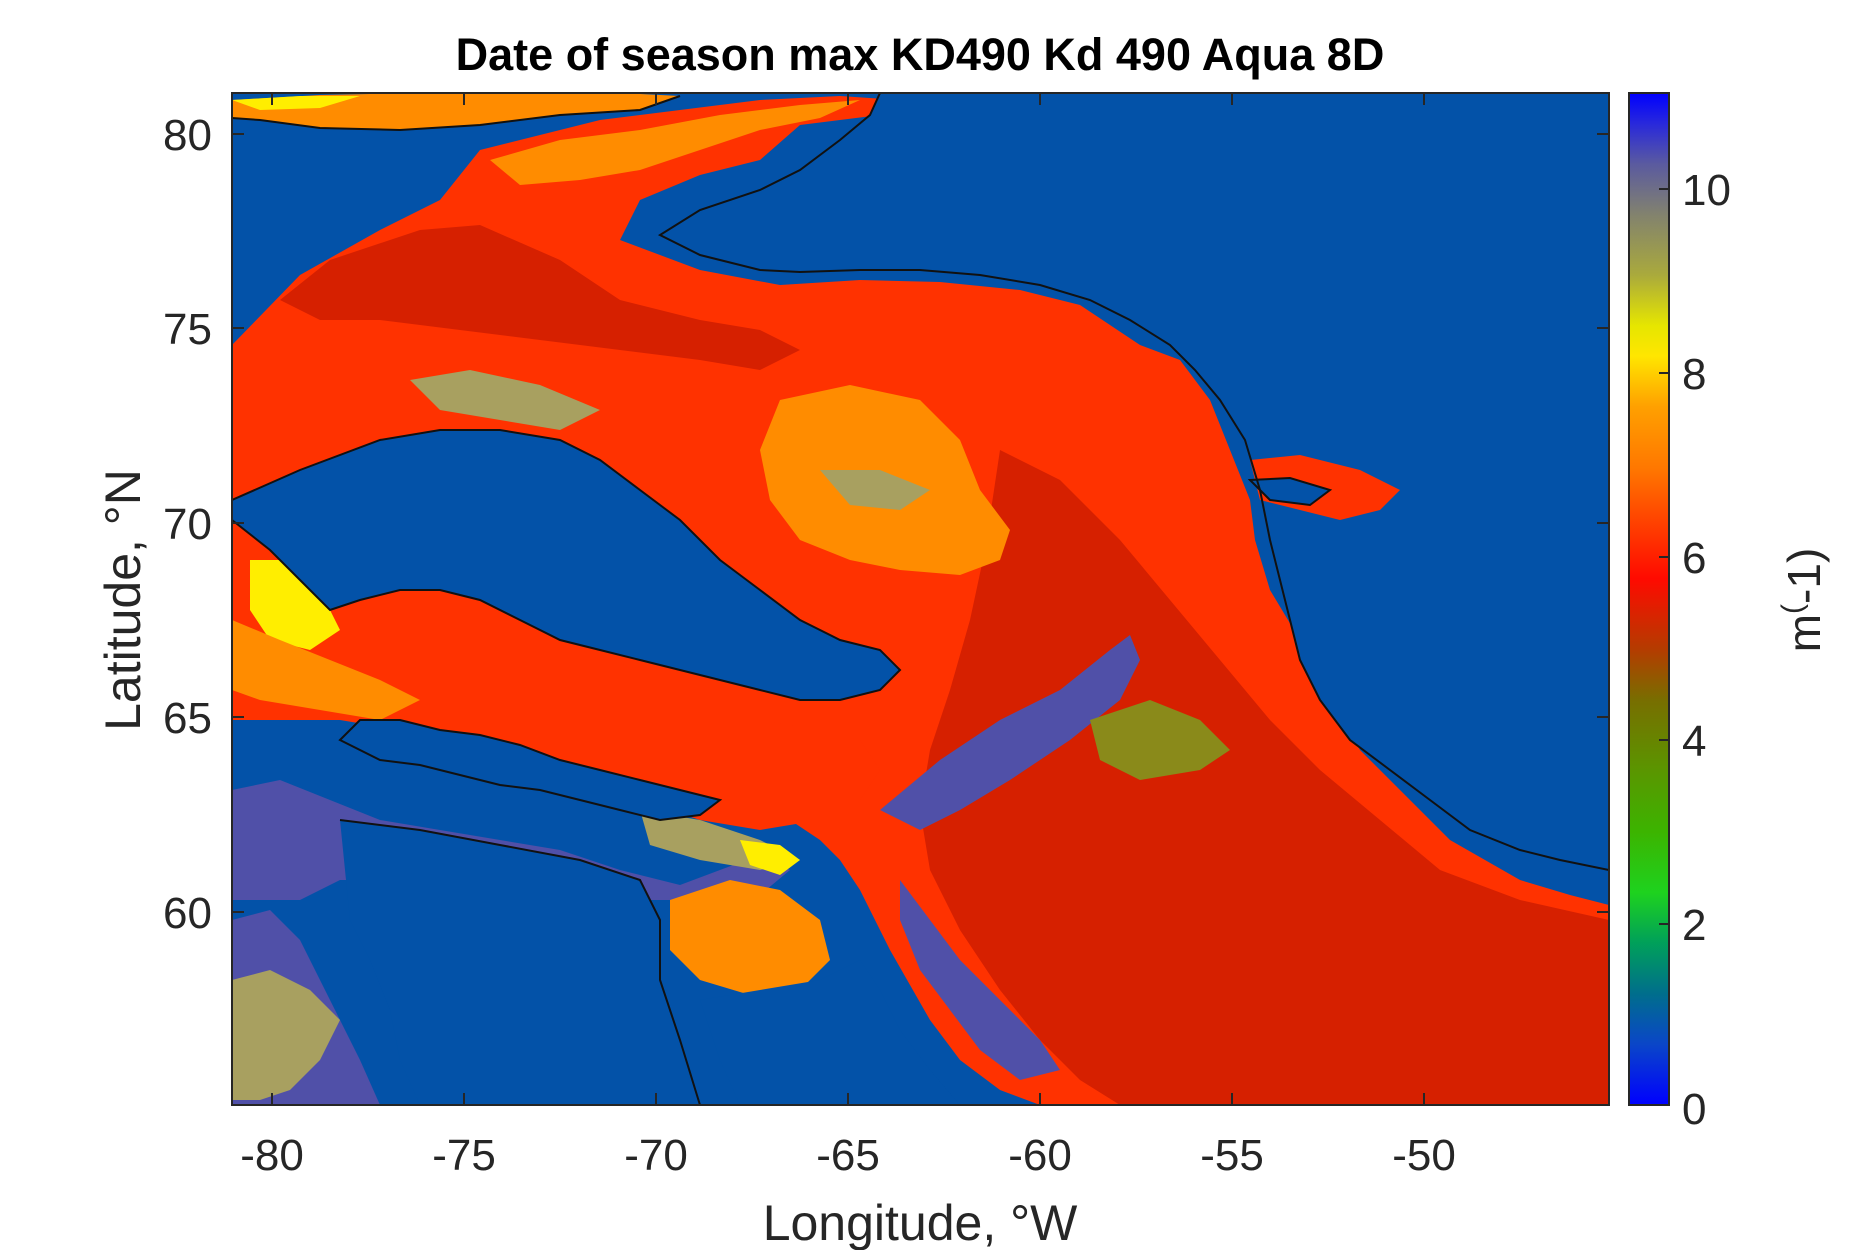 This screenshot has width=1875, height=1250. What do you see at coordinates (770, 857) in the screenshot?
I see `hudson-yellow` at bounding box center [770, 857].